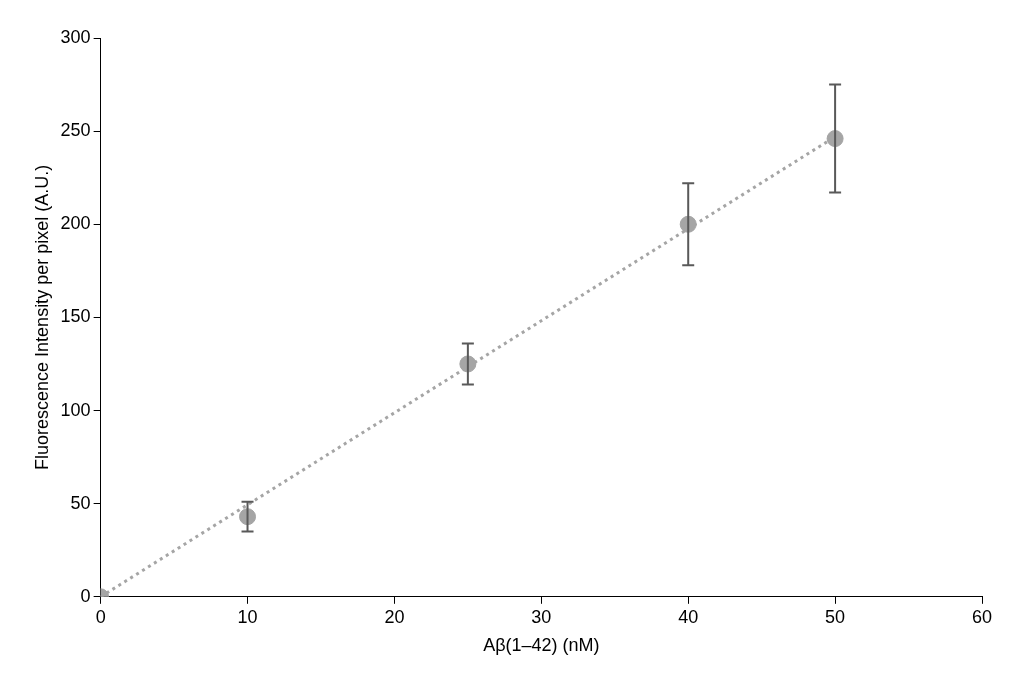  I want to click on x-tick-label: 40, so click(688, 616).